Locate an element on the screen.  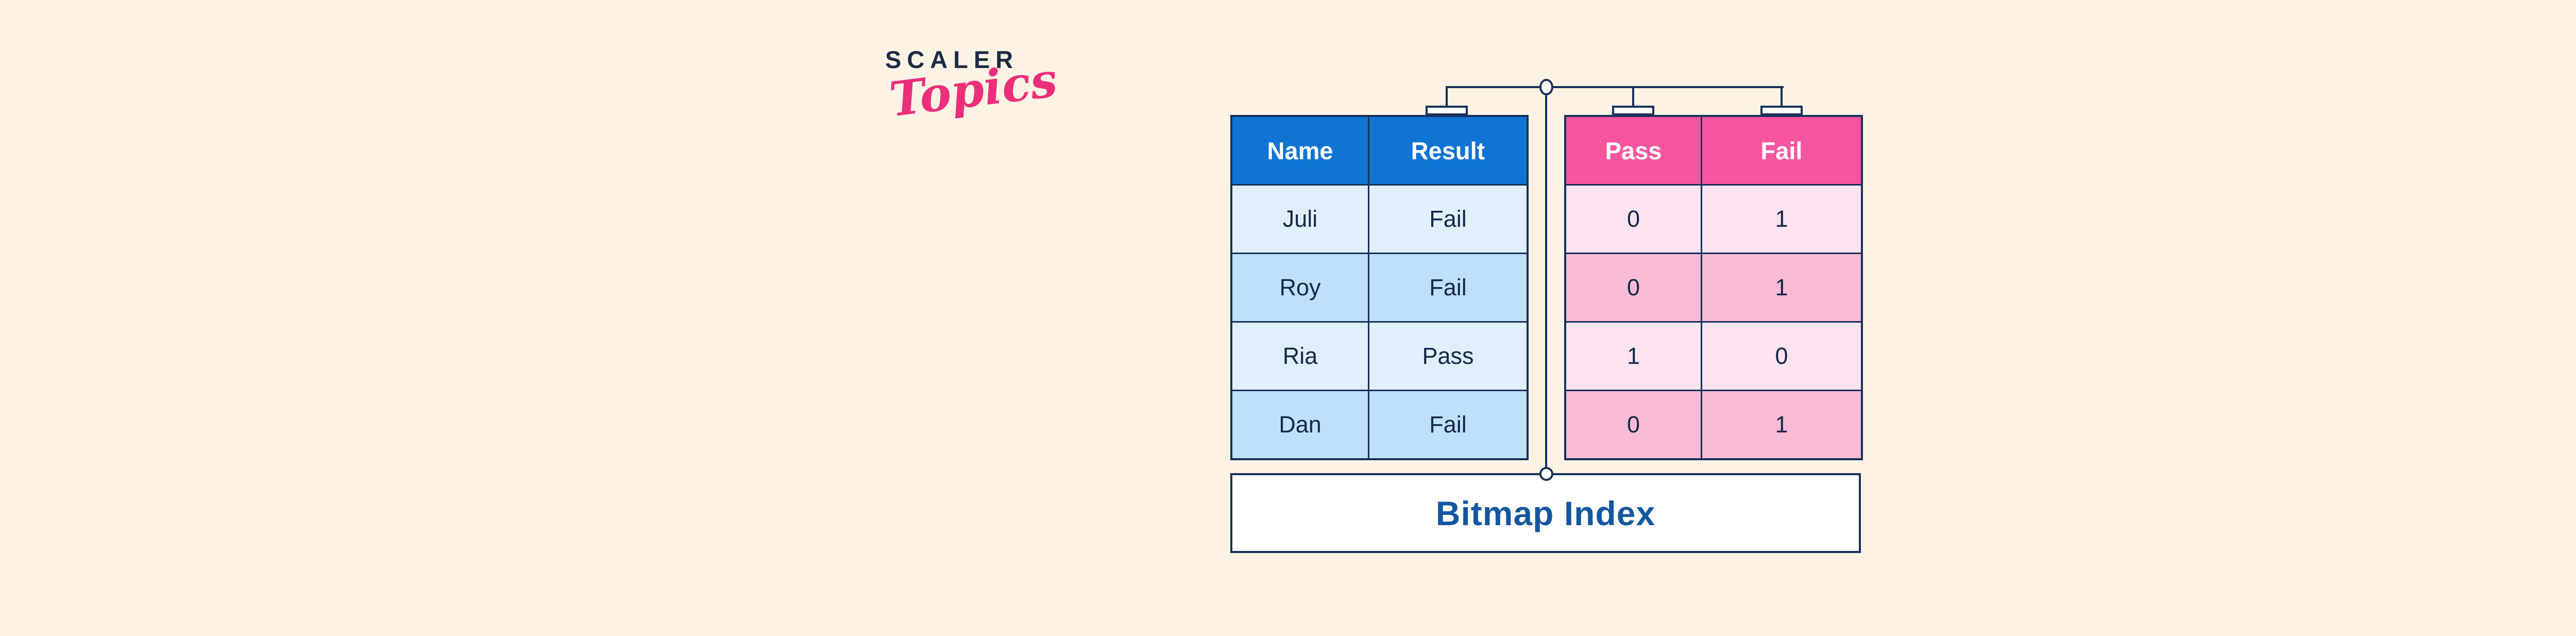
connector-junction-node-bottom is located at coordinates (1546, 474).